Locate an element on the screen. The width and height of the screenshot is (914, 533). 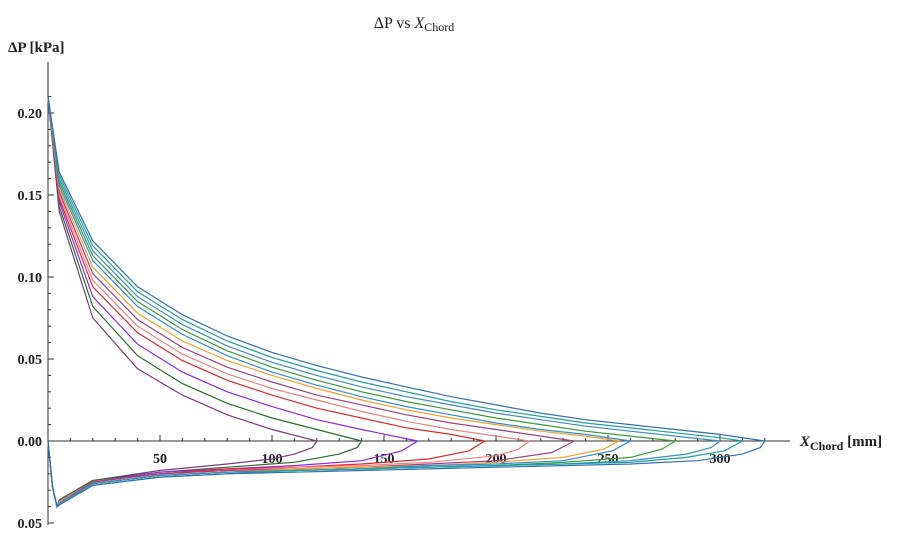
y-axis-label: ΔP [kPa] is located at coordinates (36, 48).